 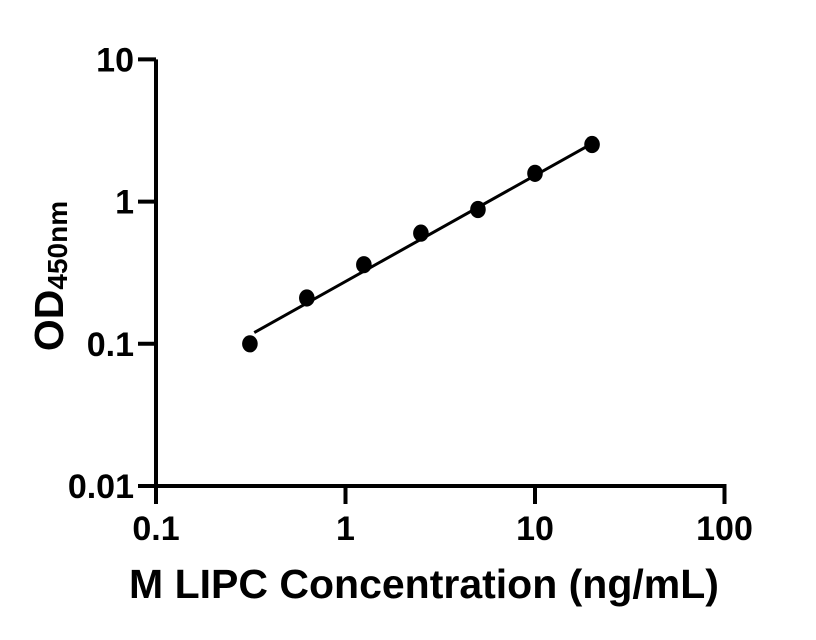 I want to click on x-tick-label: 0.1, so click(x=155, y=529).